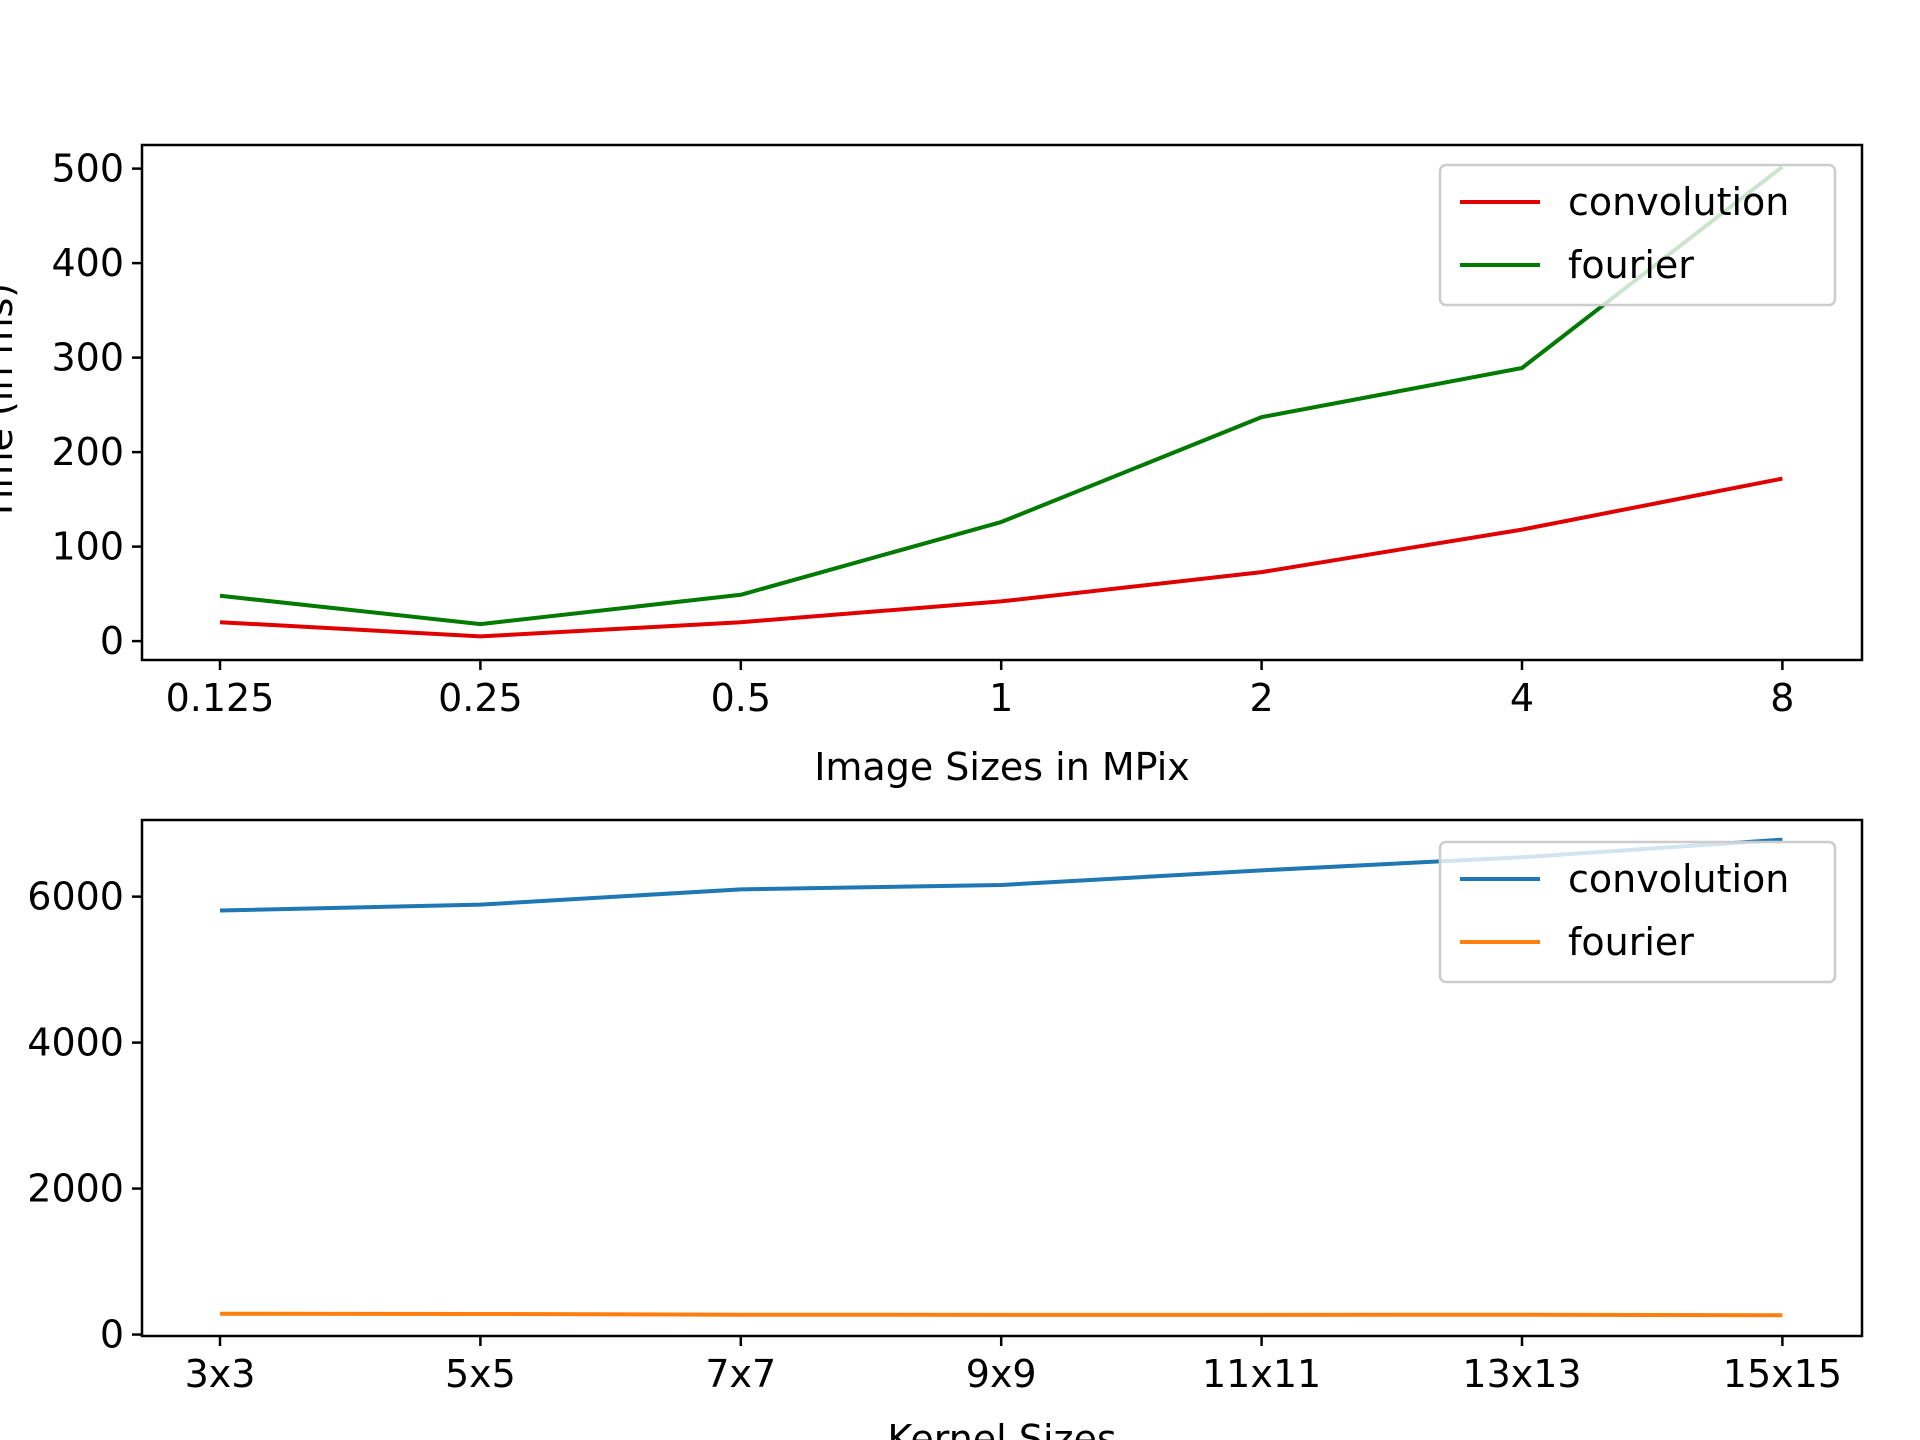 The image size is (1920, 1440). What do you see at coordinates (1522, 698) in the screenshot?
I see `x-tick-label: 4` at bounding box center [1522, 698].